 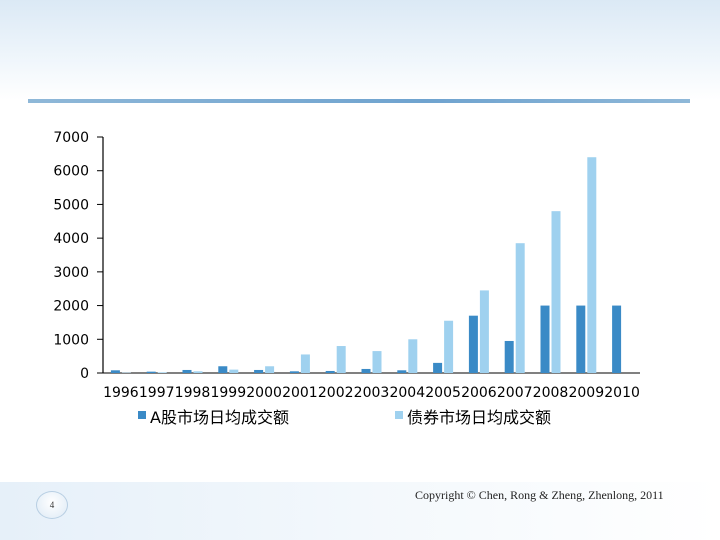 What do you see at coordinates (219, 417) in the screenshot?
I see `legend-label: A股市场日均成交额` at bounding box center [219, 417].